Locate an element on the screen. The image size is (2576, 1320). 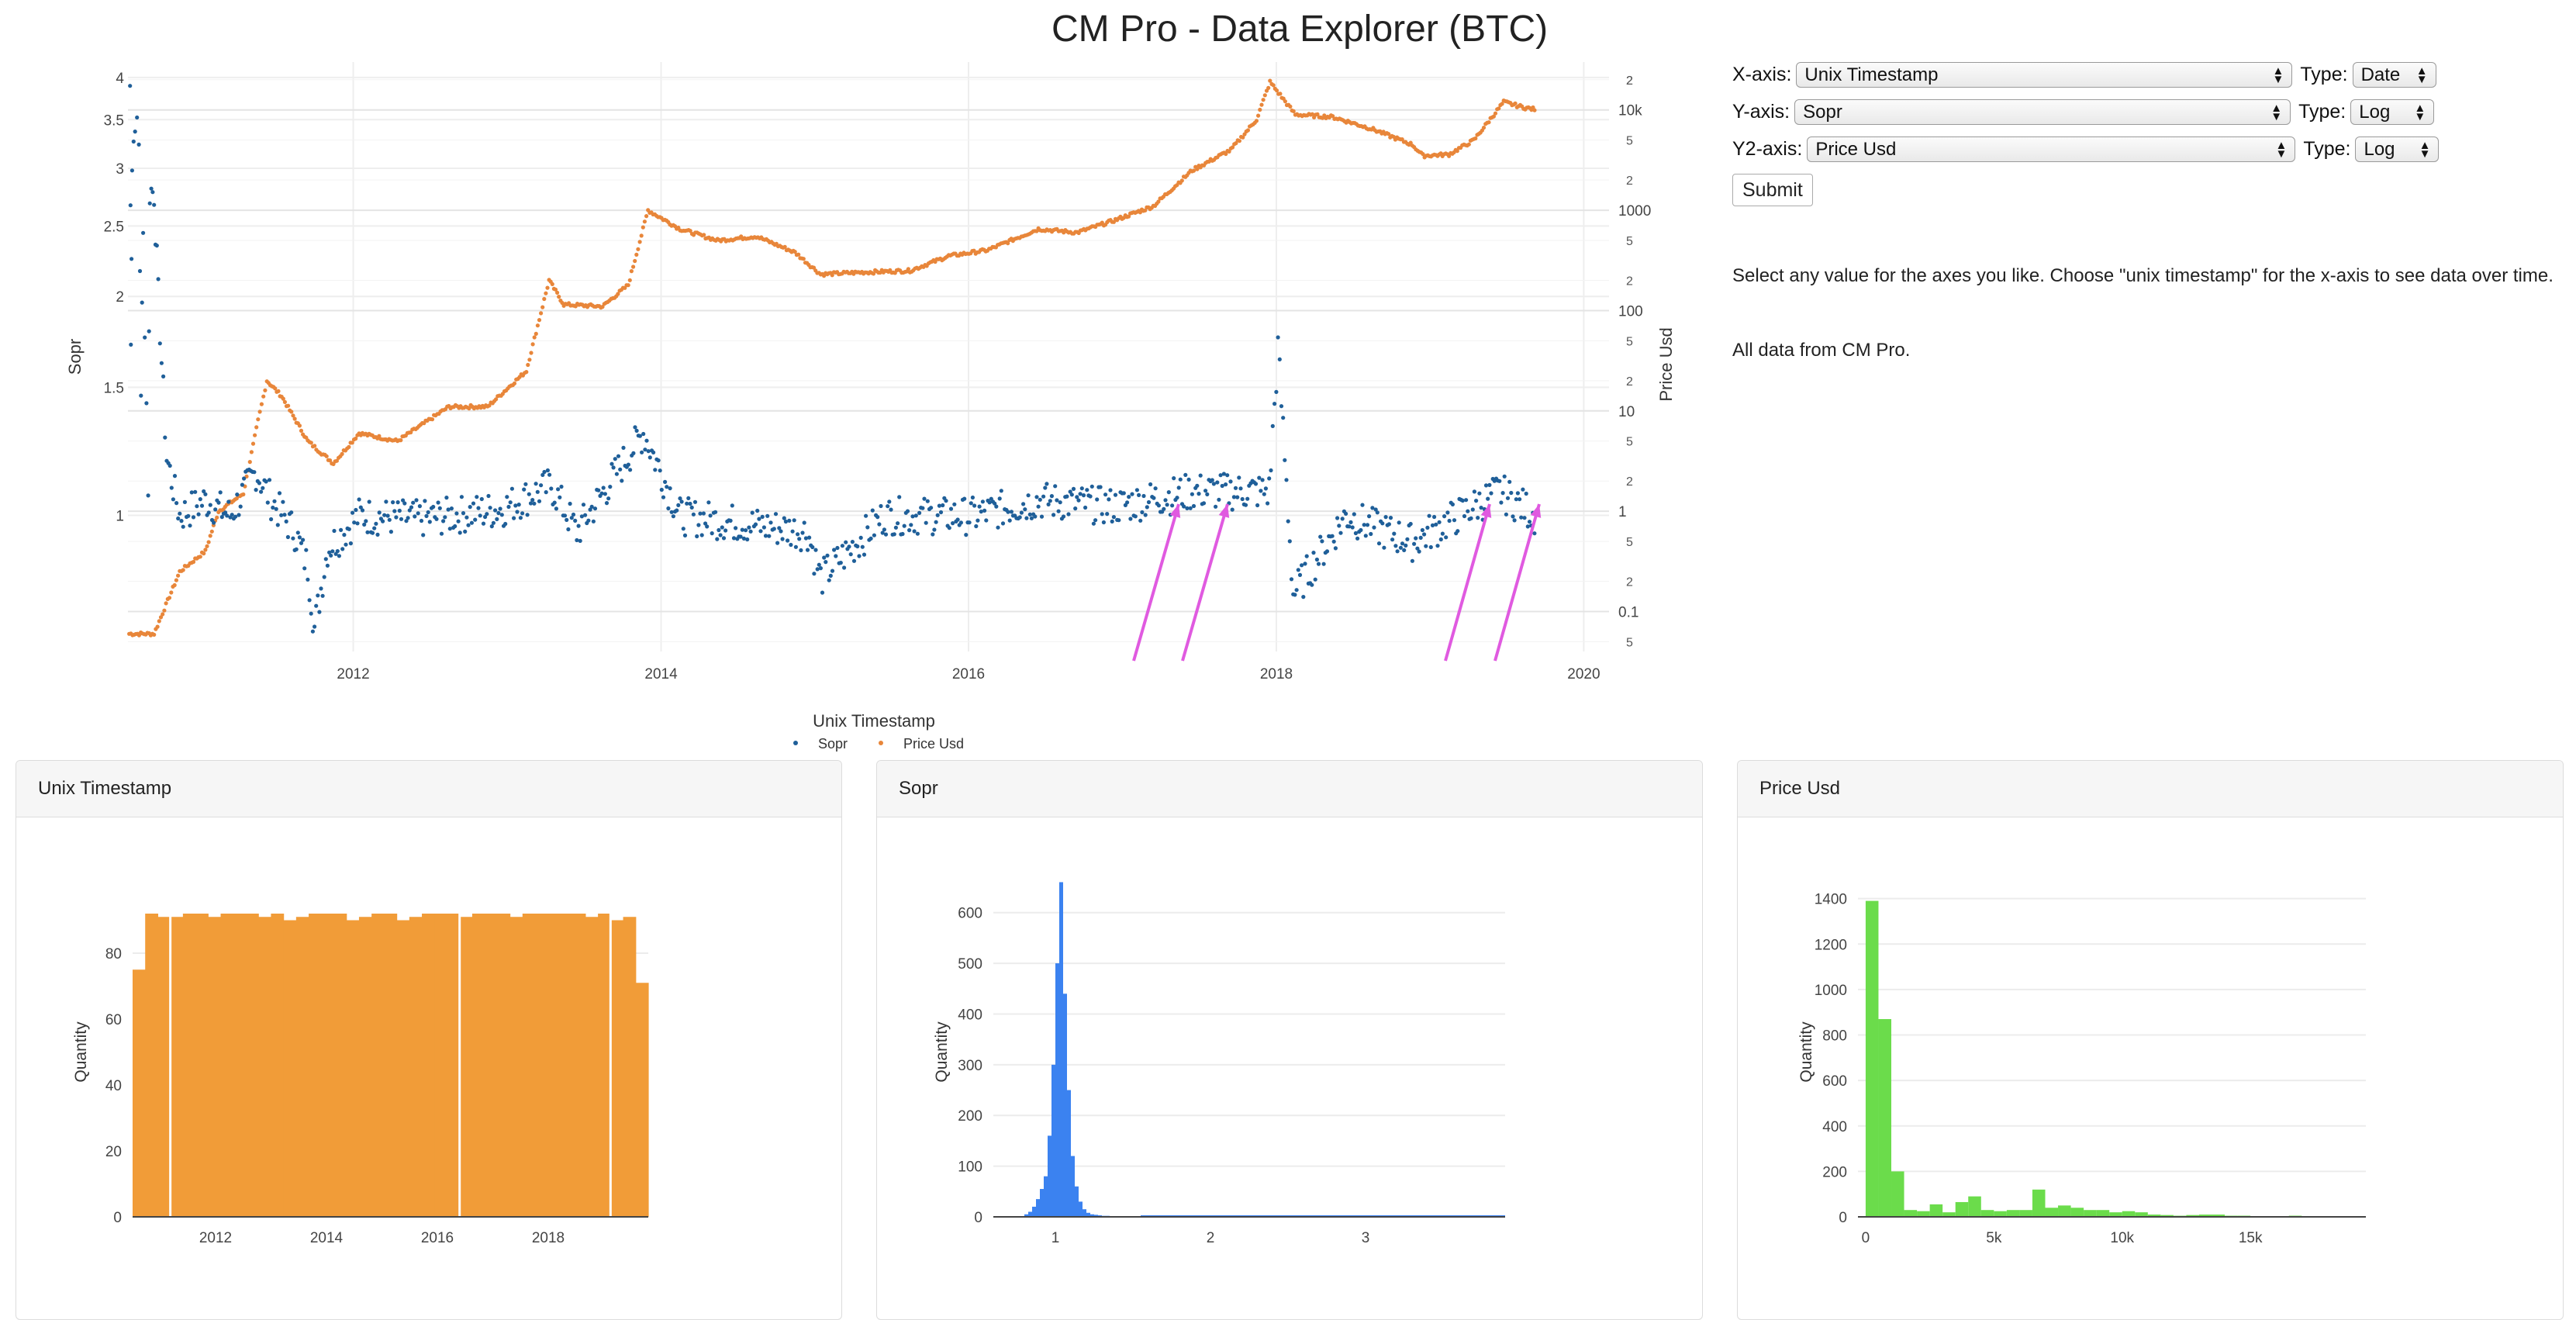
histogram-sopr: 0 100 200 300 400 500 600 Quantity 1 2 3 is located at coordinates (1288, 1065).